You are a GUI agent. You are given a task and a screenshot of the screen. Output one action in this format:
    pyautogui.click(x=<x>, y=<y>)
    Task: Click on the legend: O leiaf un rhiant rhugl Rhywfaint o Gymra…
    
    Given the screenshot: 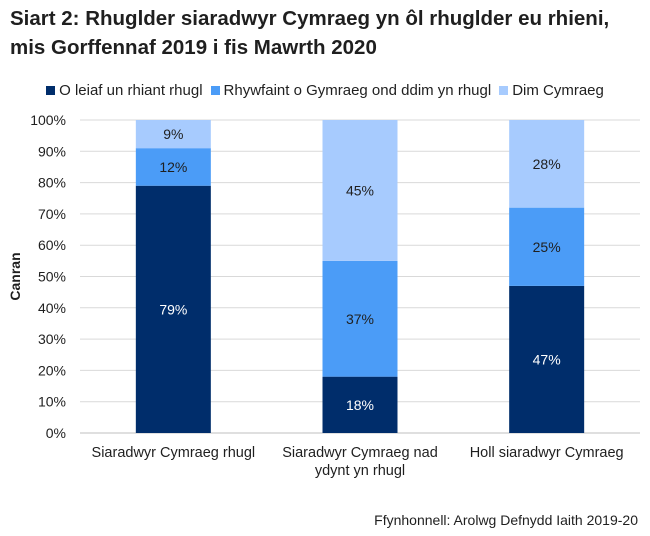 What is the action you would take?
    pyautogui.click(x=325, y=90)
    